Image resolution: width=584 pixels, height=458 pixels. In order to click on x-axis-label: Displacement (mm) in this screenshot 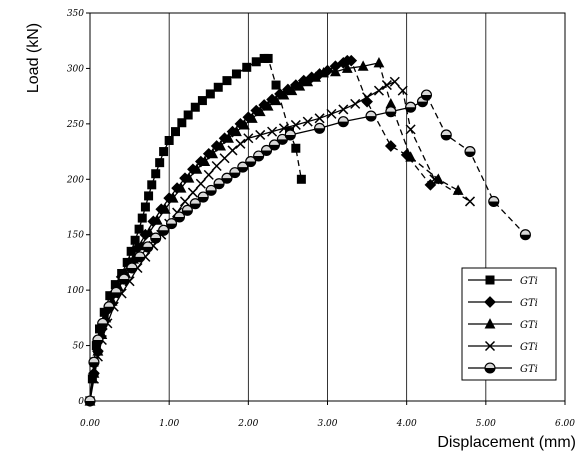, I will do `click(506, 442)`.